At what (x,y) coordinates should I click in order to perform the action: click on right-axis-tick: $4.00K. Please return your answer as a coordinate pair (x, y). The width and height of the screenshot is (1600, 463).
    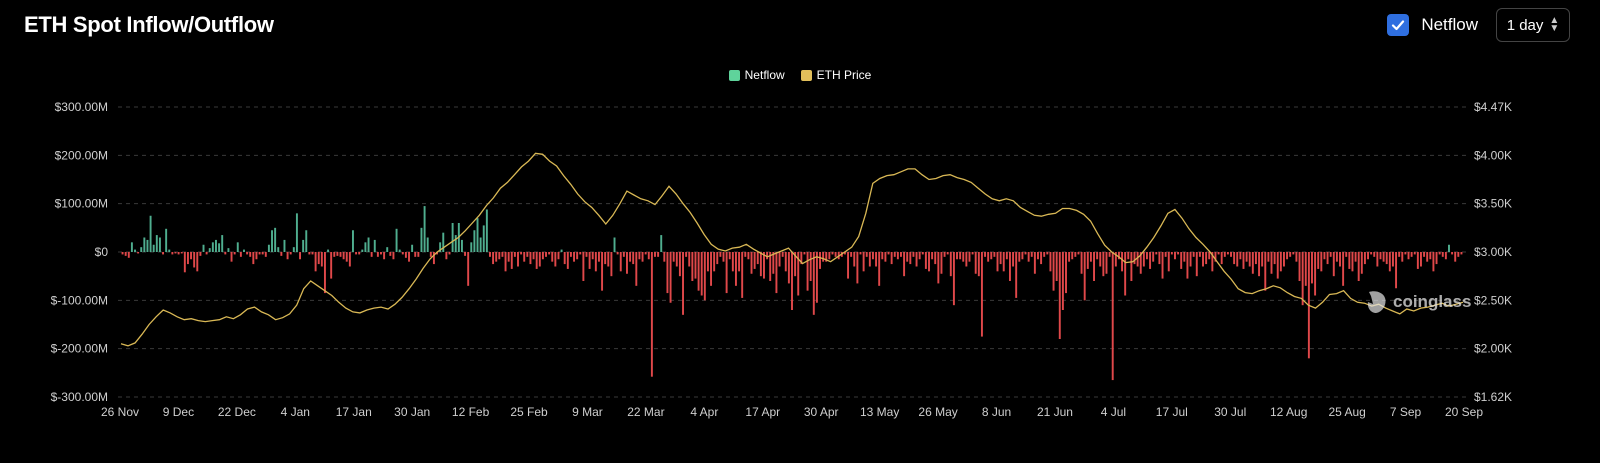
    Looking at the image, I should click on (1493, 155).